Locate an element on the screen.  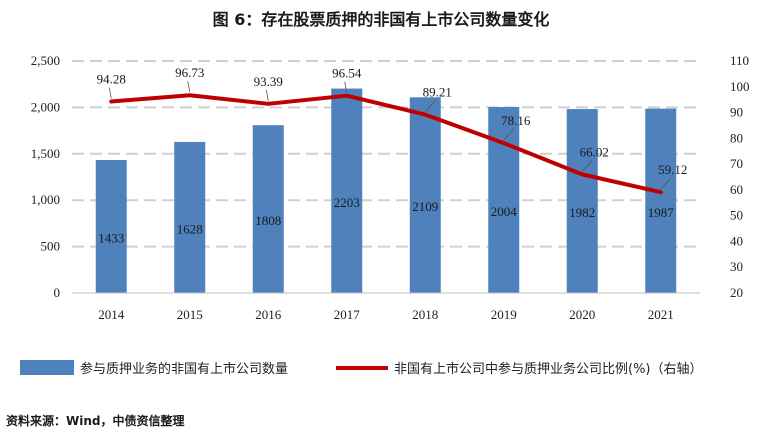
right-axis-tick-label: 100 is located at coordinates (740, 86).